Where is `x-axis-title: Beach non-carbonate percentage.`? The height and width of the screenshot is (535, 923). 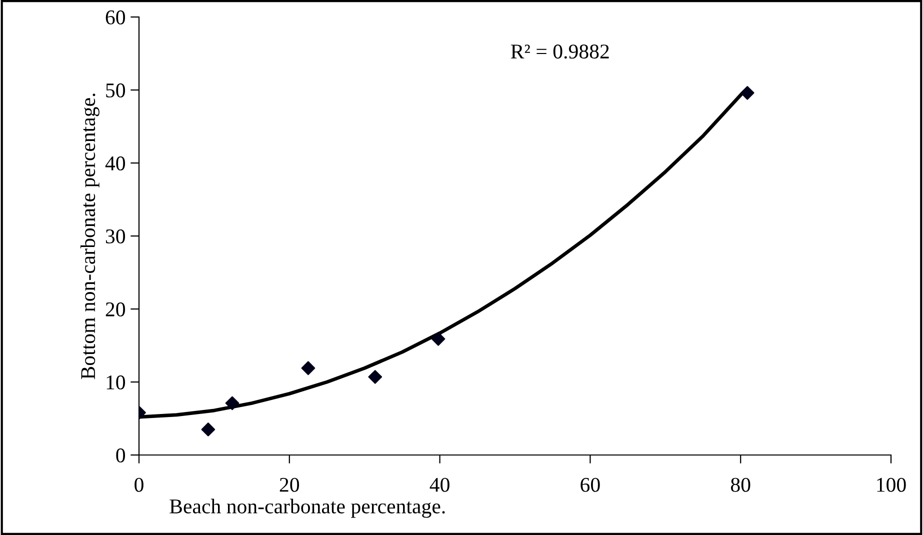 x-axis-title: Beach non-carbonate percentage. is located at coordinates (307, 508).